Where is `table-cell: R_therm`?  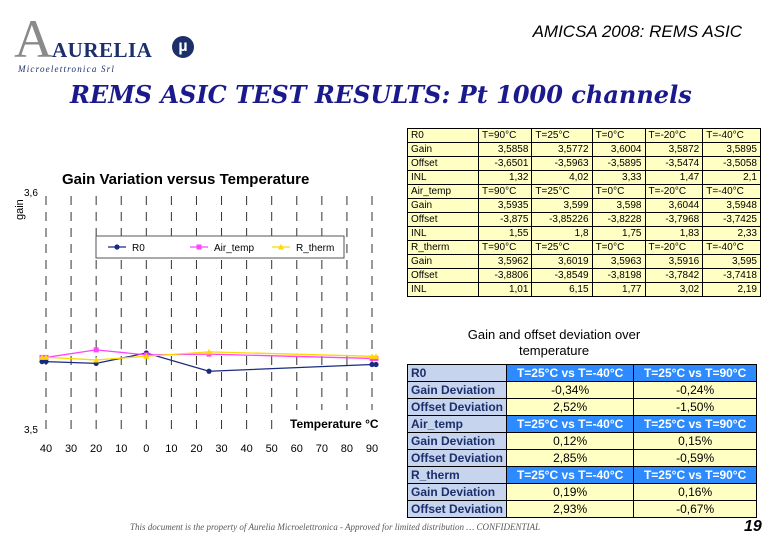 table-cell: R_therm is located at coordinates (457, 475).